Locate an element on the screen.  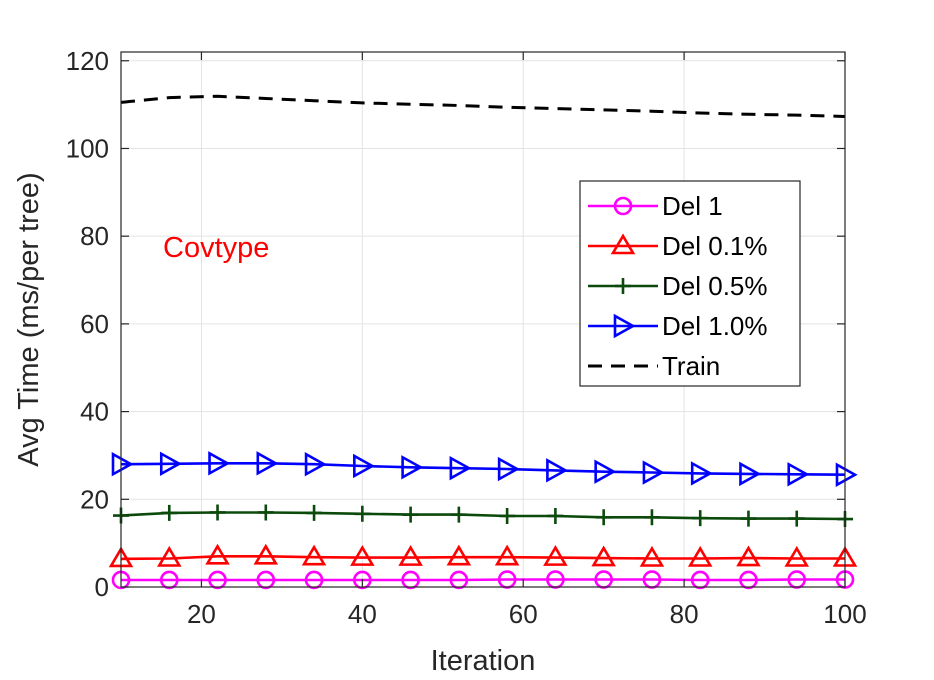
legend-item: Del 1.0% is located at coordinates (678, 326).